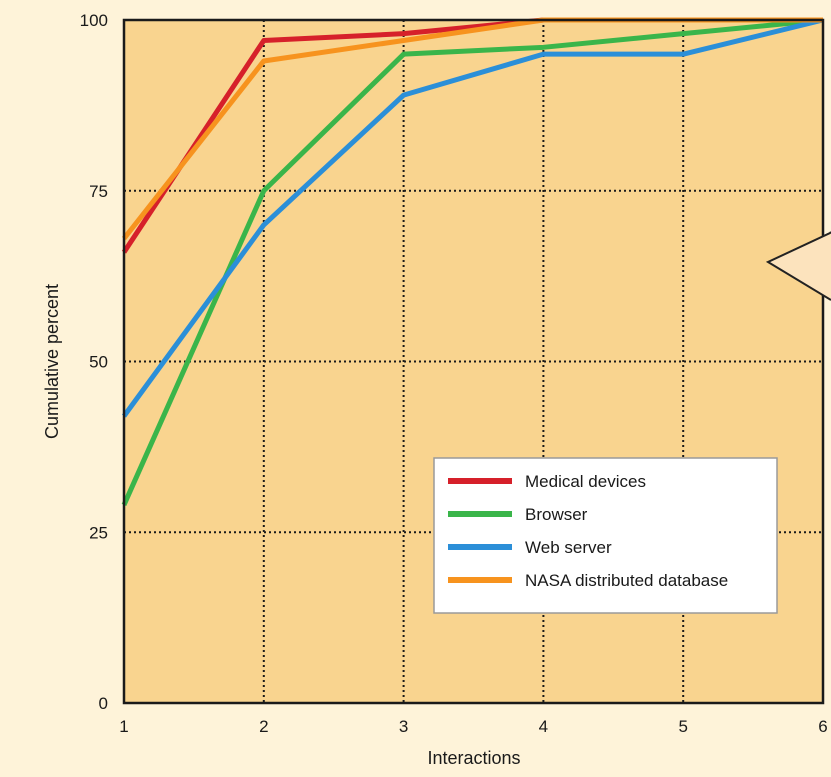  I want to click on y-tick-label: 25, so click(98, 532).